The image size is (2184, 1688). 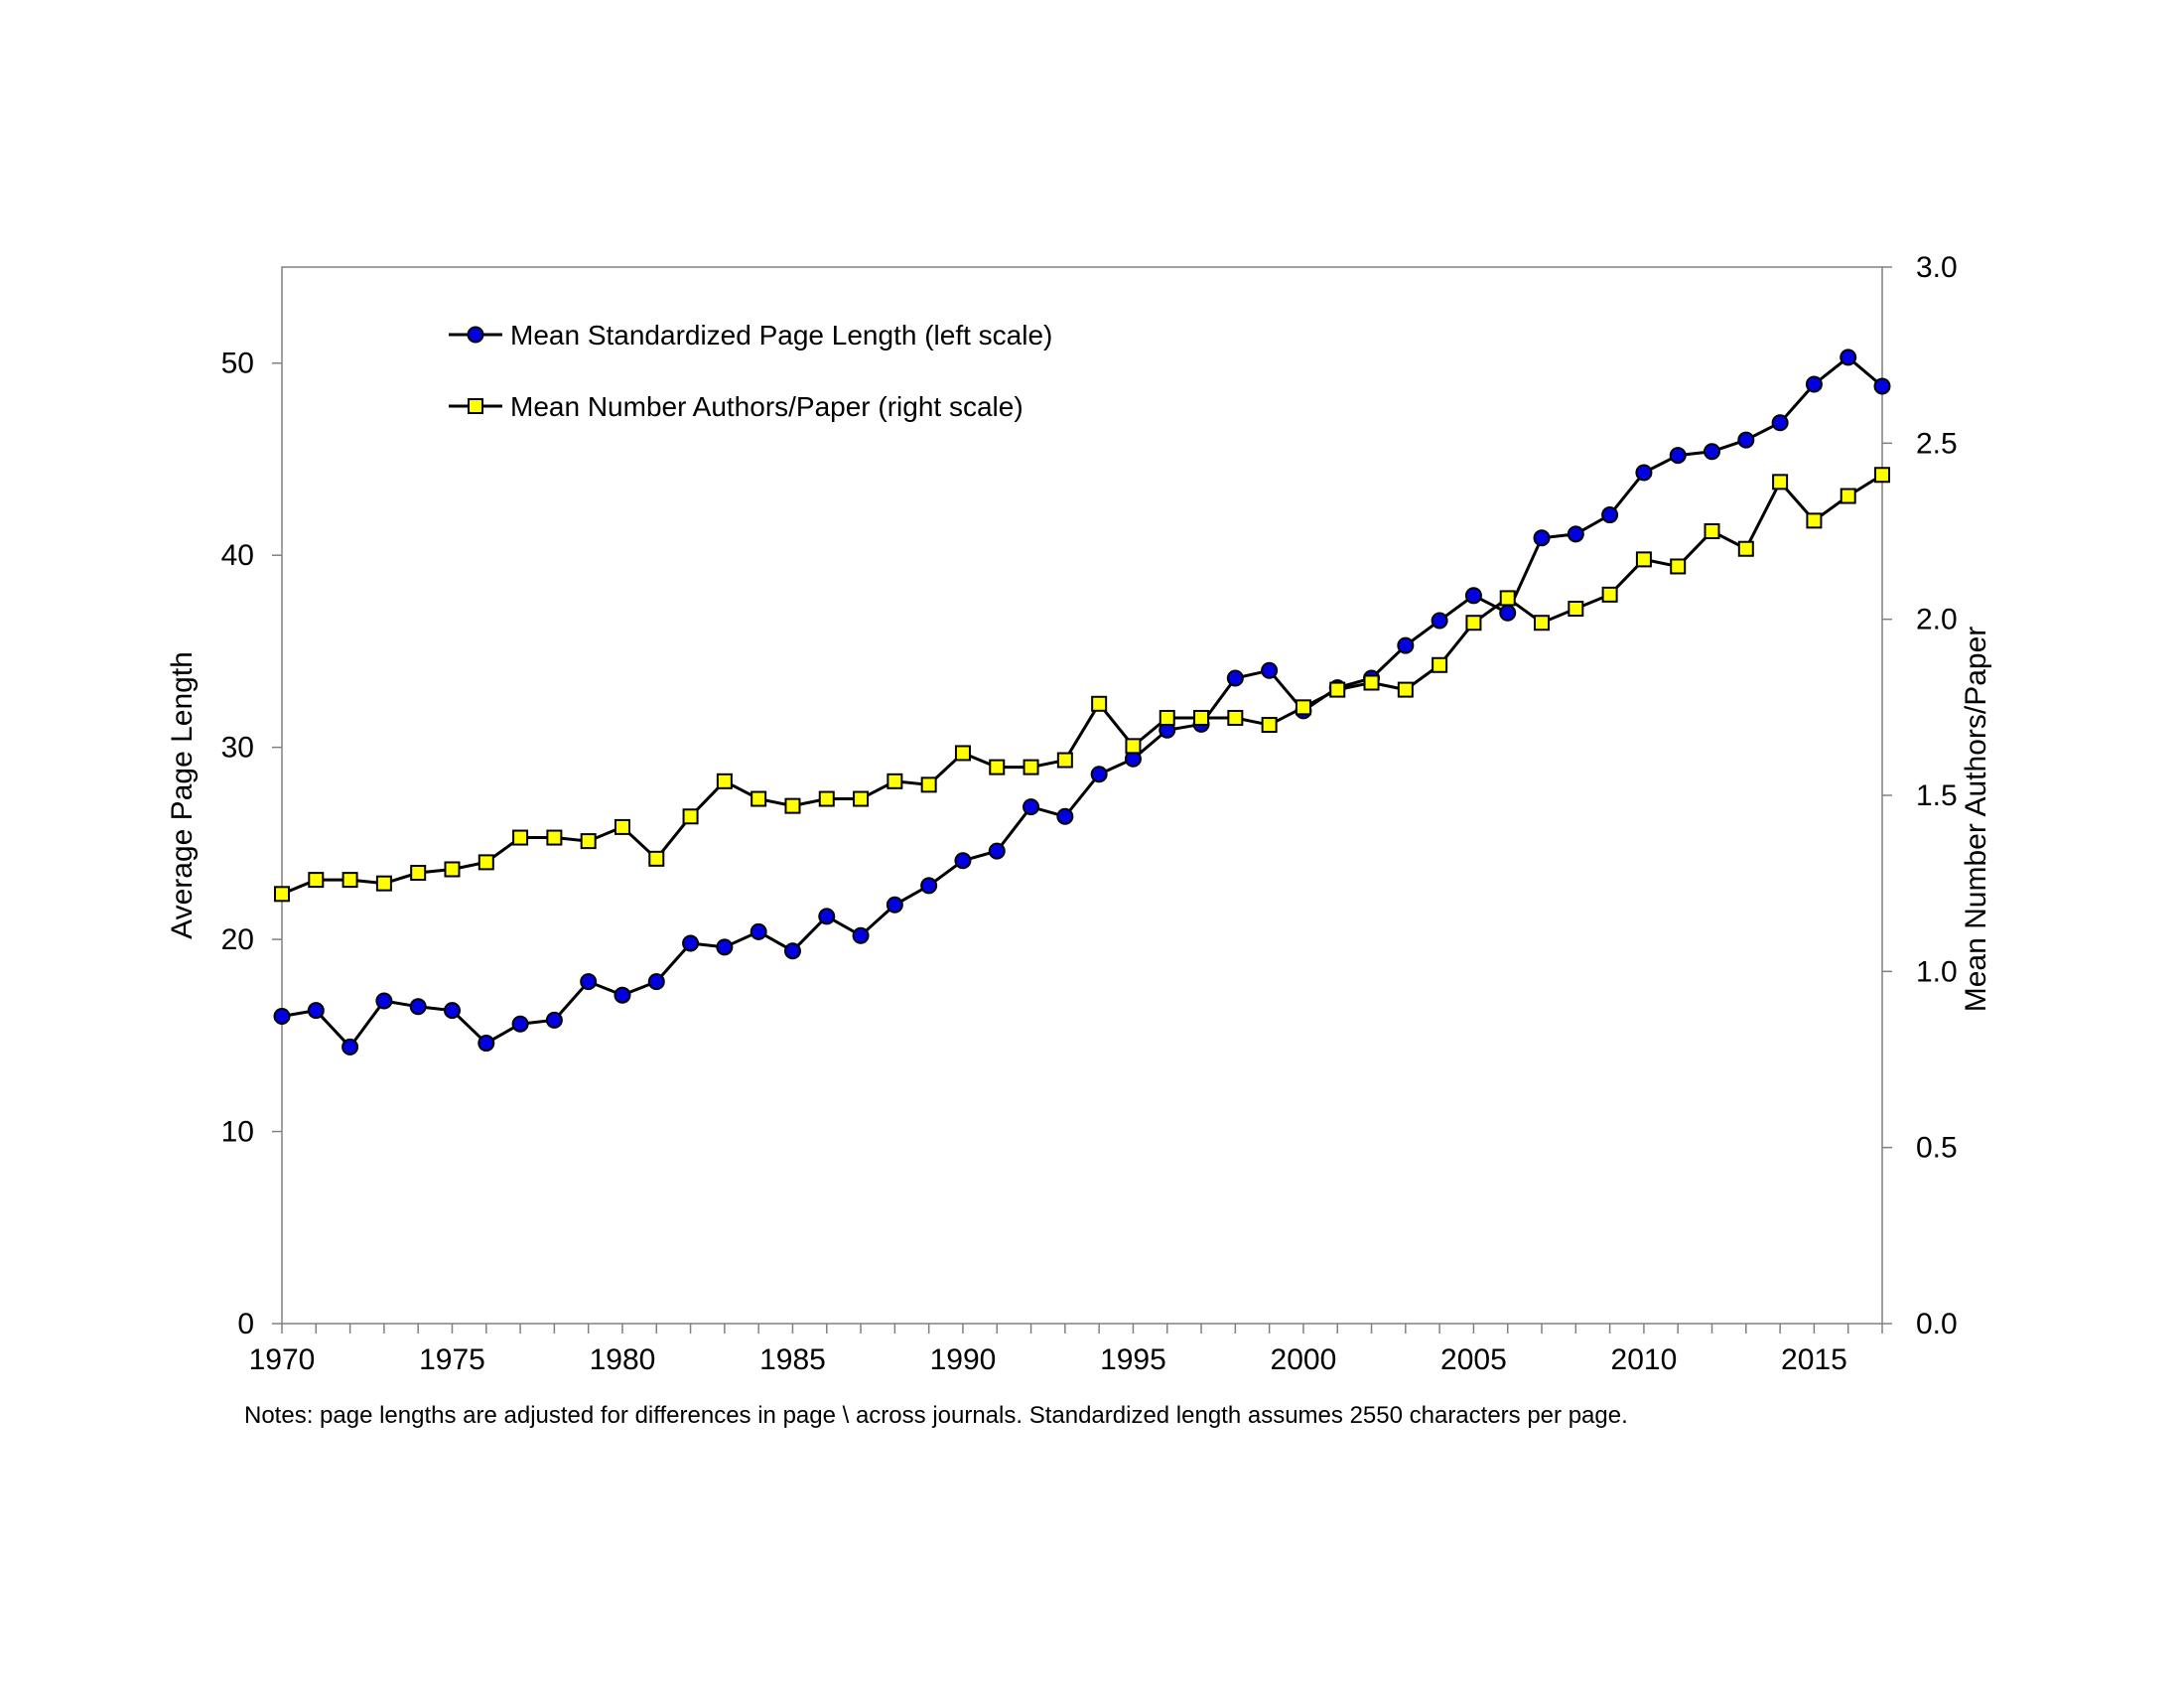 What do you see at coordinates (1937, 795) in the screenshot?
I see `right-tick-label: 1.5` at bounding box center [1937, 795].